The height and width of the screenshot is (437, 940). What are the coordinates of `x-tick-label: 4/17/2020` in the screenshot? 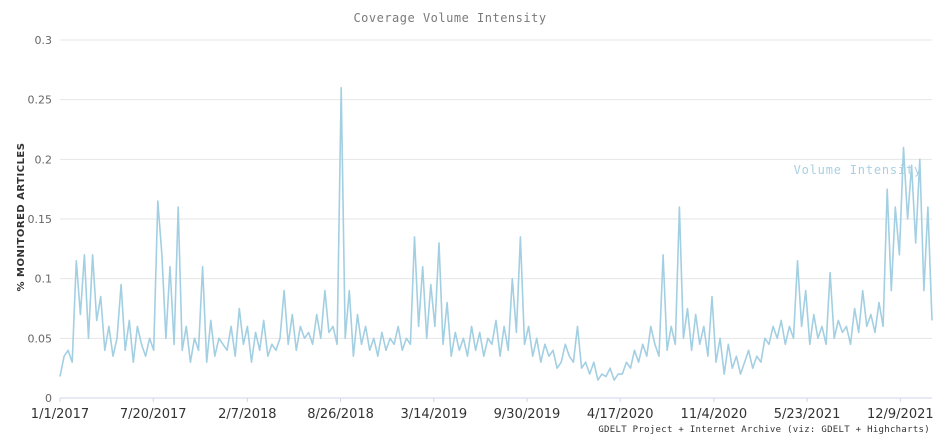 It's located at (620, 414).